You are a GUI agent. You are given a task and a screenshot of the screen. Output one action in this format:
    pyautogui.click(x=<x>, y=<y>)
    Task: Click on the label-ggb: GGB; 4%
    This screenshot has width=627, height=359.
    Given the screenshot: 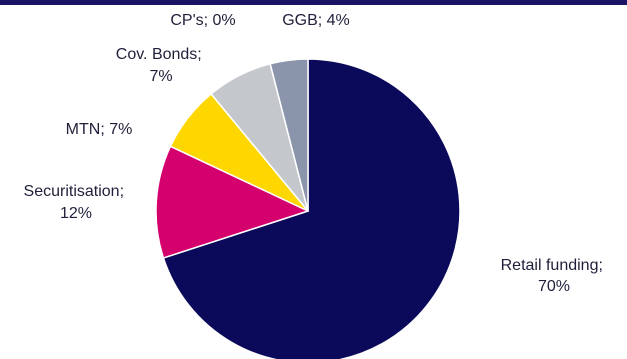 What is the action you would take?
    pyautogui.click(x=316, y=20)
    